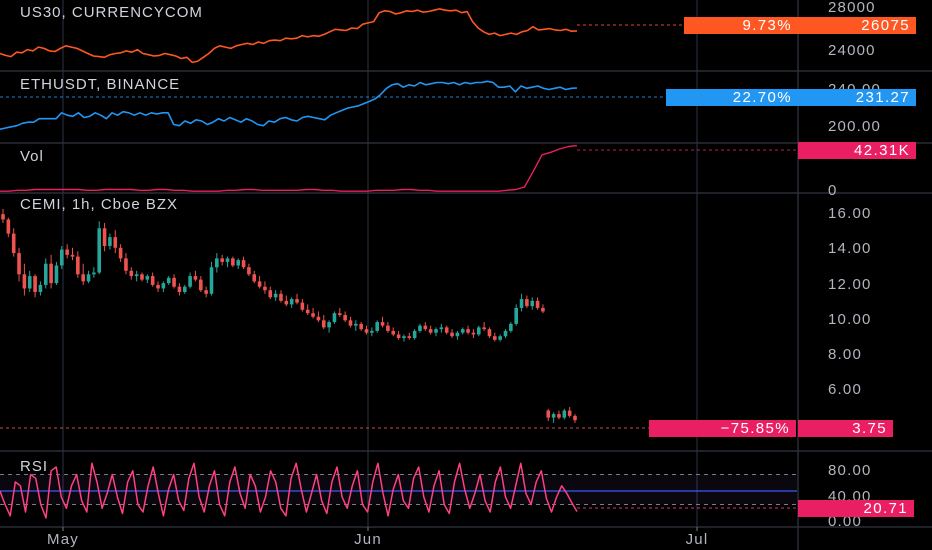 The height and width of the screenshot is (550, 932). I want to click on cemi-tick-label: 16.00, so click(850, 213).